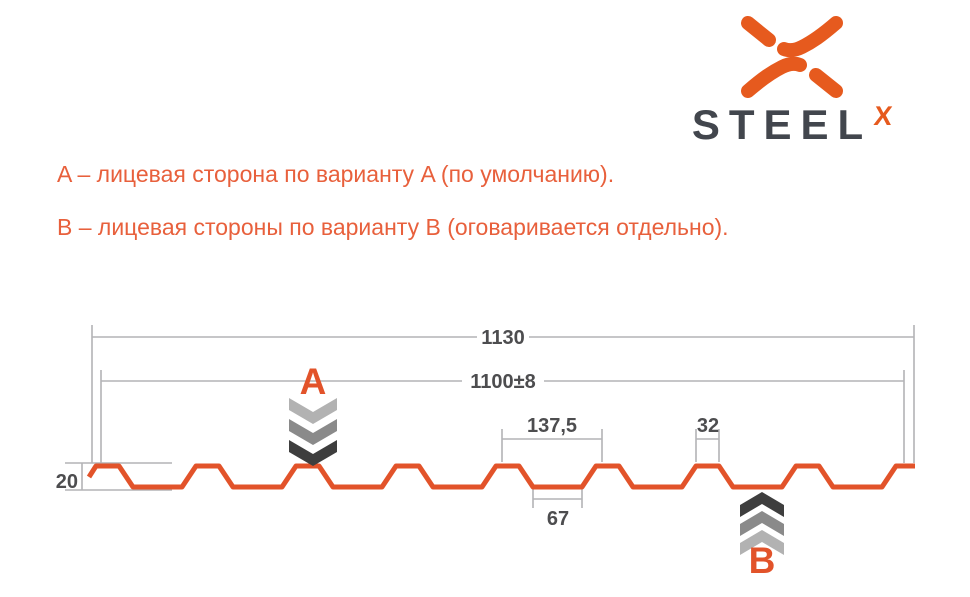 The image size is (970, 597). Describe the element at coordinates (558, 519) in the screenshot. I see `dim-bottom-flat-label: 67` at that location.